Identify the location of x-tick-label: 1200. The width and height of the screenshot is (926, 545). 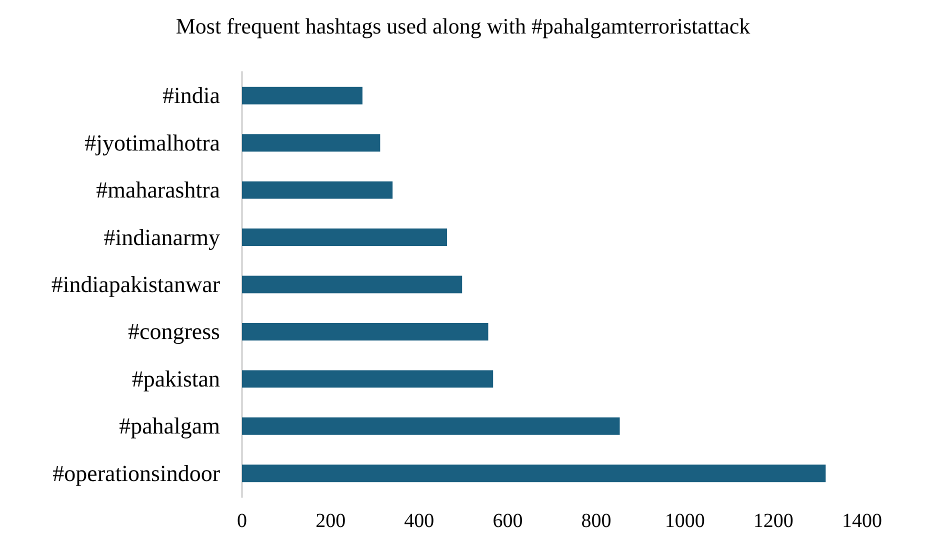
(773, 521).